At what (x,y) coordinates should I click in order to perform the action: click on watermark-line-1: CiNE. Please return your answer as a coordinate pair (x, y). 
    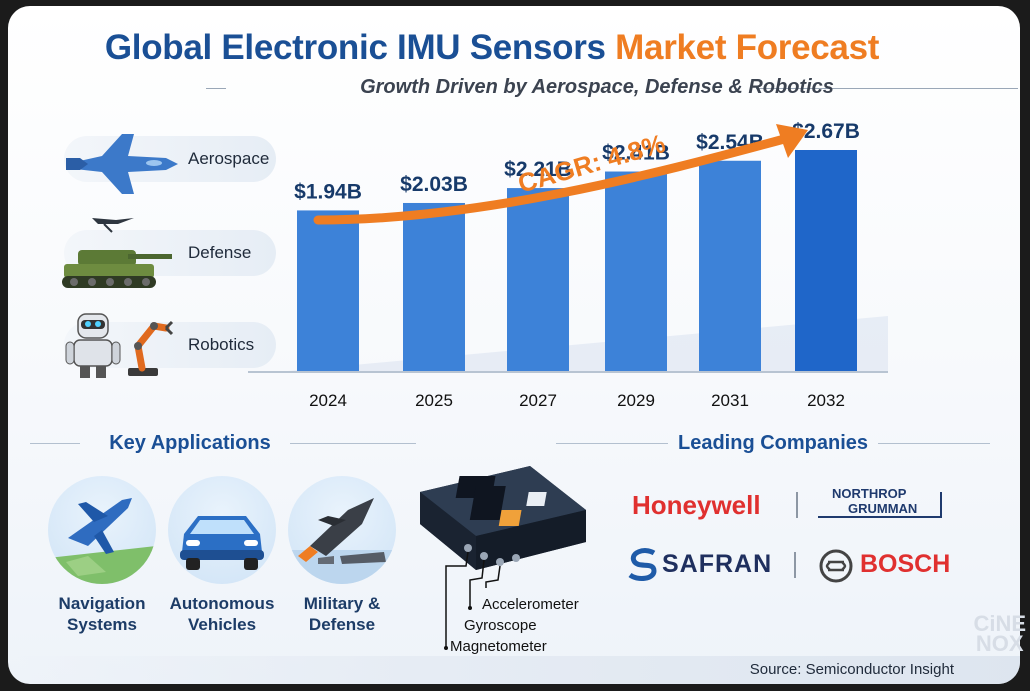
    Looking at the image, I should click on (999, 623).